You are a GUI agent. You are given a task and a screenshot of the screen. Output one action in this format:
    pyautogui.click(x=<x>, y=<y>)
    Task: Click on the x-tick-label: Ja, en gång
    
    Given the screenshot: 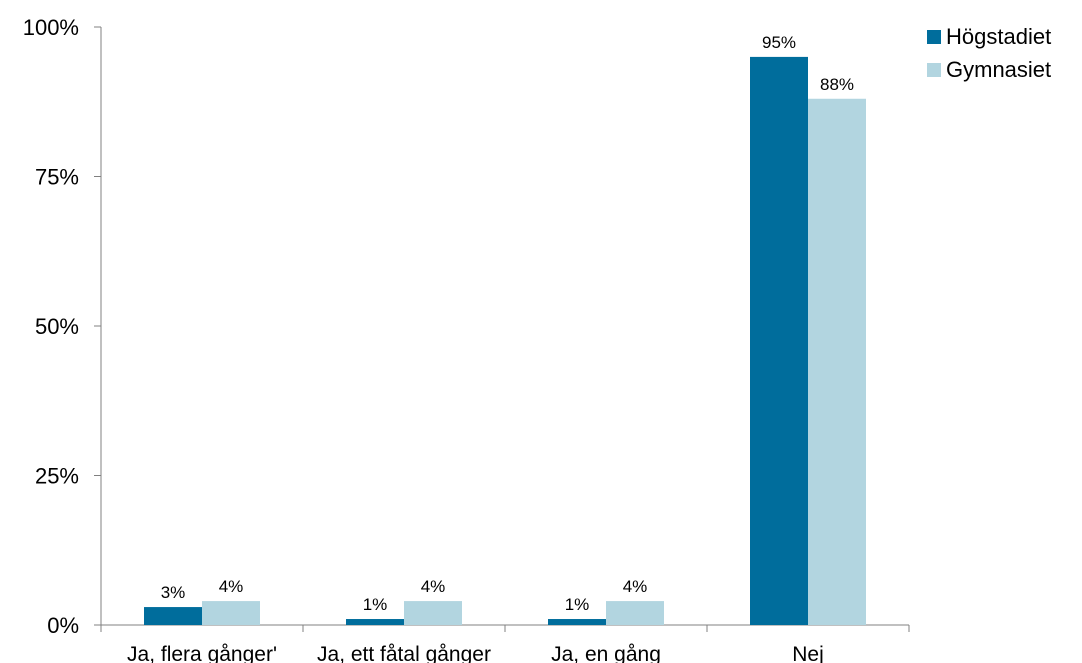 What is the action you would take?
    pyautogui.click(x=606, y=653)
    